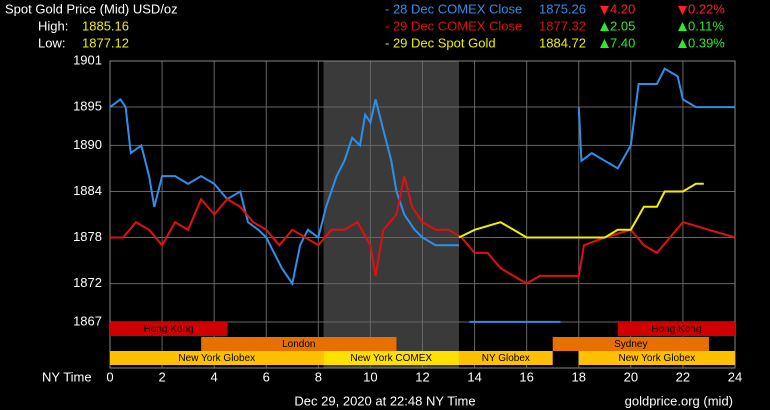 This screenshot has width=770, height=410. Describe the element at coordinates (266, 376) in the screenshot. I see `x-tick-label: 6` at that location.